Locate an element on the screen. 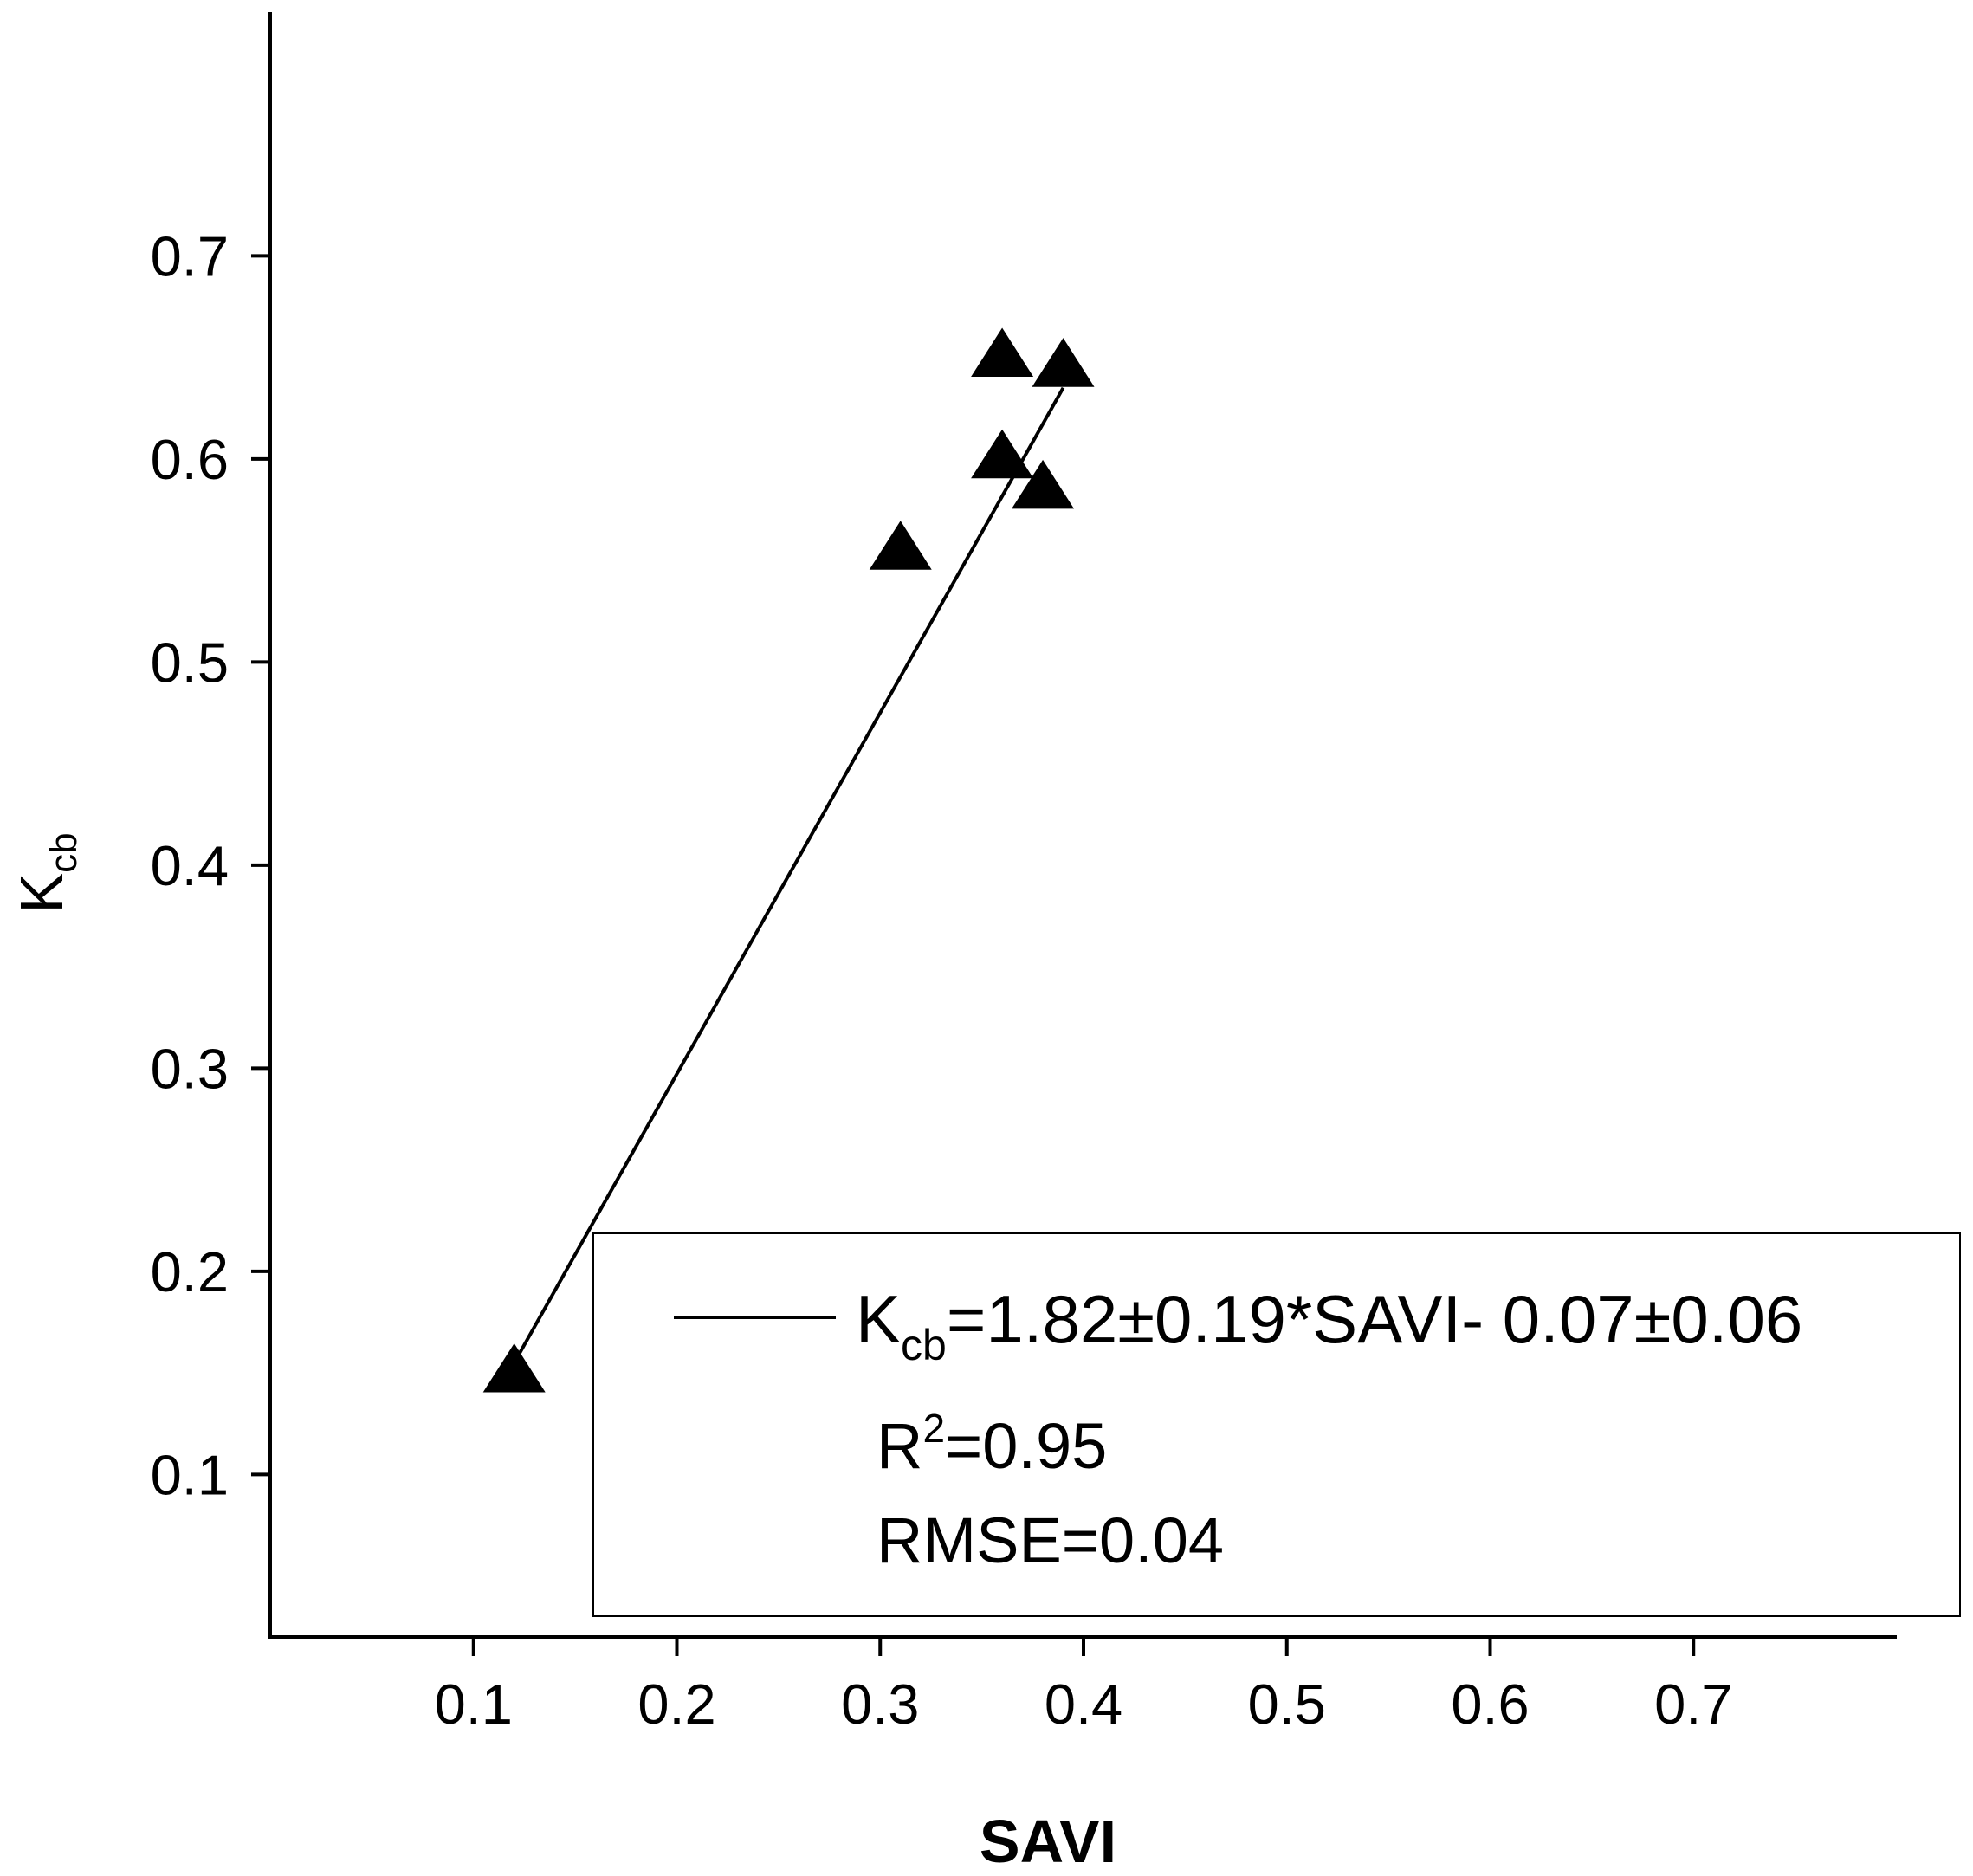 This screenshot has height=1876, width=1973. x-tick-label: 0.6 is located at coordinates (1490, 1704).